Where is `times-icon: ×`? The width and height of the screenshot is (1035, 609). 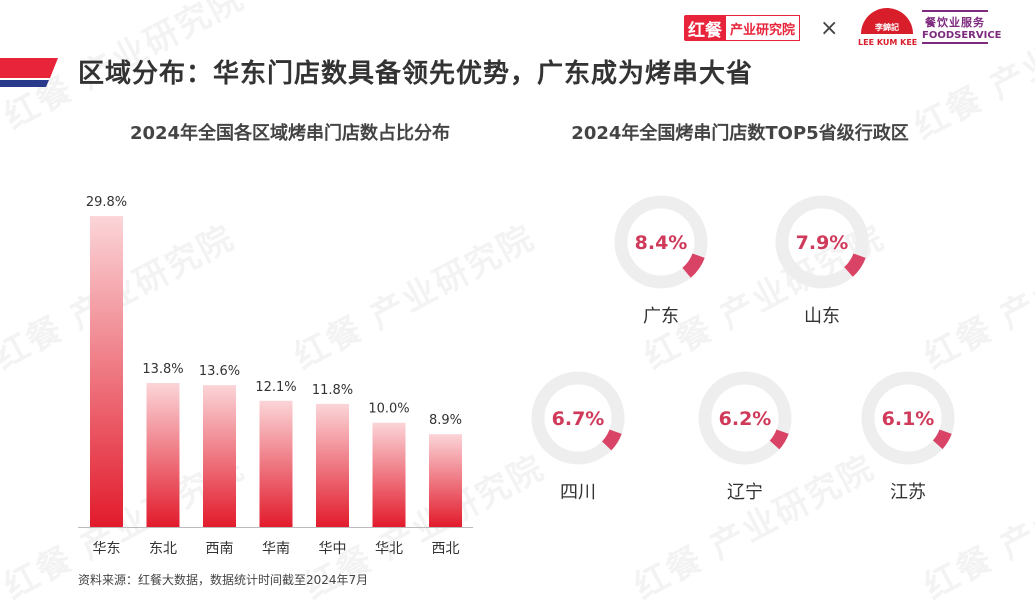 times-icon: × is located at coordinates (829, 28).